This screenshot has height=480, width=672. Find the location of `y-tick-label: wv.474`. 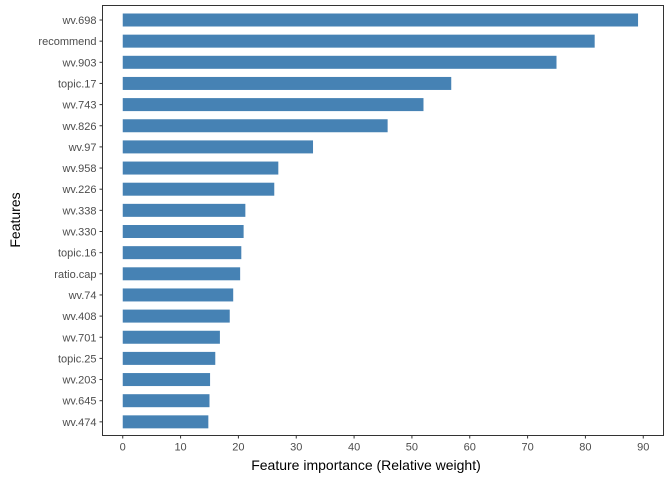

y-tick-label: wv.474 is located at coordinates (78, 423).